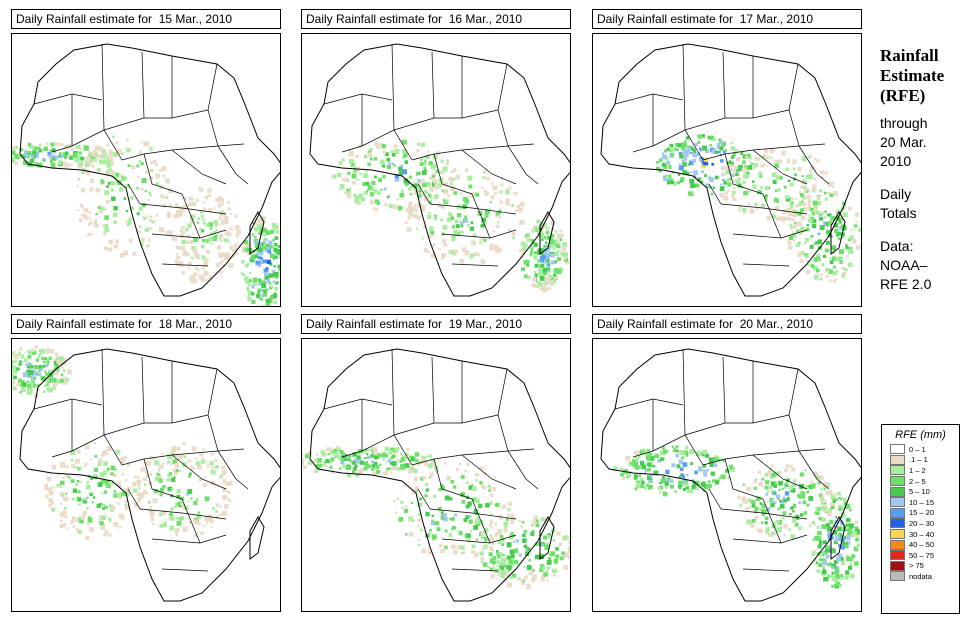  I want to click on legend-label: > 75, so click(916, 566).